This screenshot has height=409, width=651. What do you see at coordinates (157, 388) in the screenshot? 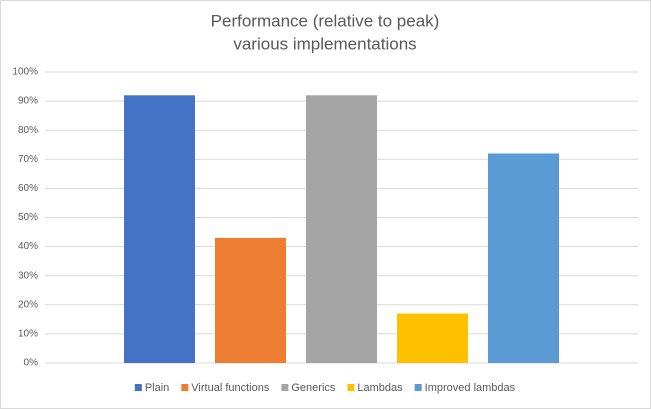
I see `legend-label: Plain` at bounding box center [157, 388].